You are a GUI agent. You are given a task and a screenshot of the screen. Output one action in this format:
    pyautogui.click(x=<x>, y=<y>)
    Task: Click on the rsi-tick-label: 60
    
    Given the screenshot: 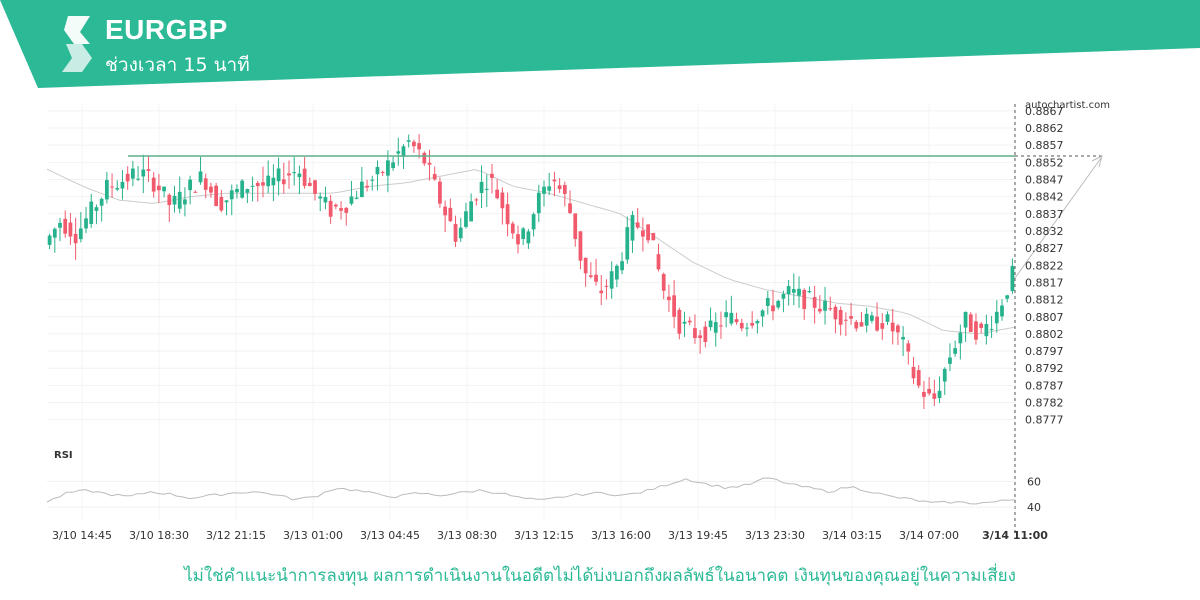 What is the action you would take?
    pyautogui.click(x=1034, y=481)
    